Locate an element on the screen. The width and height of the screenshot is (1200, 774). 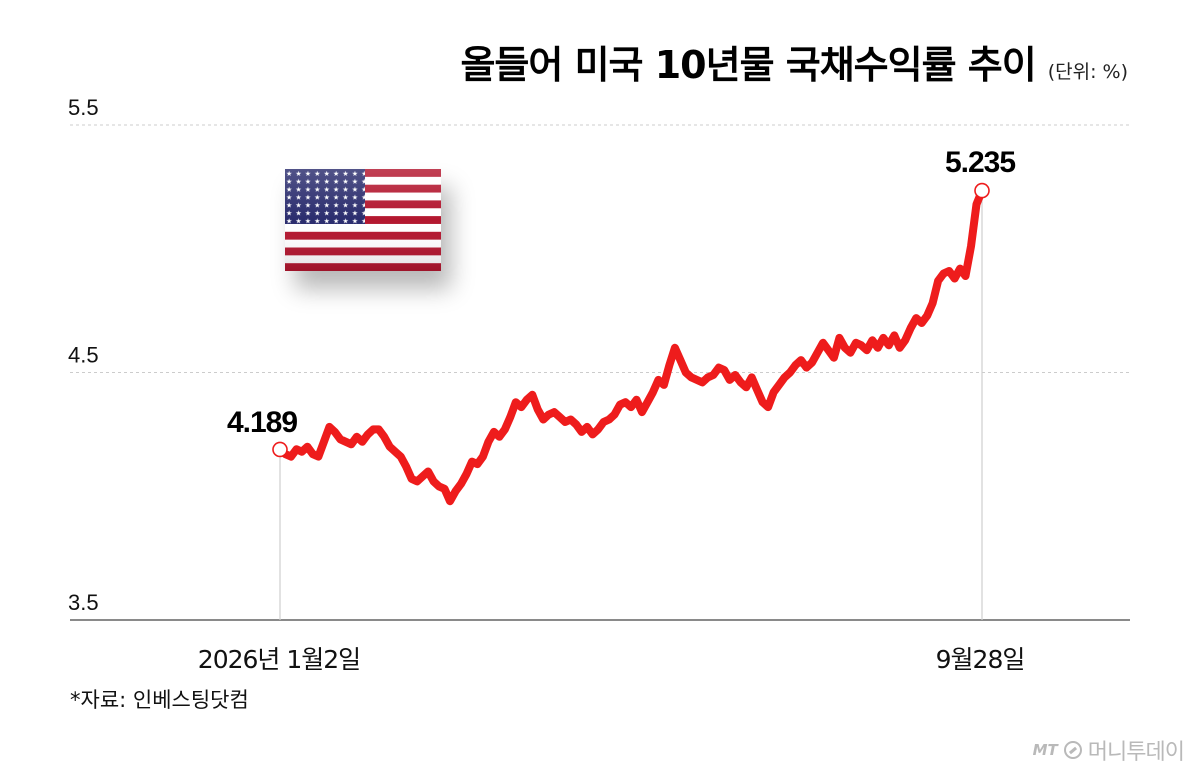
data-label: 4.189 is located at coordinates (262, 422).